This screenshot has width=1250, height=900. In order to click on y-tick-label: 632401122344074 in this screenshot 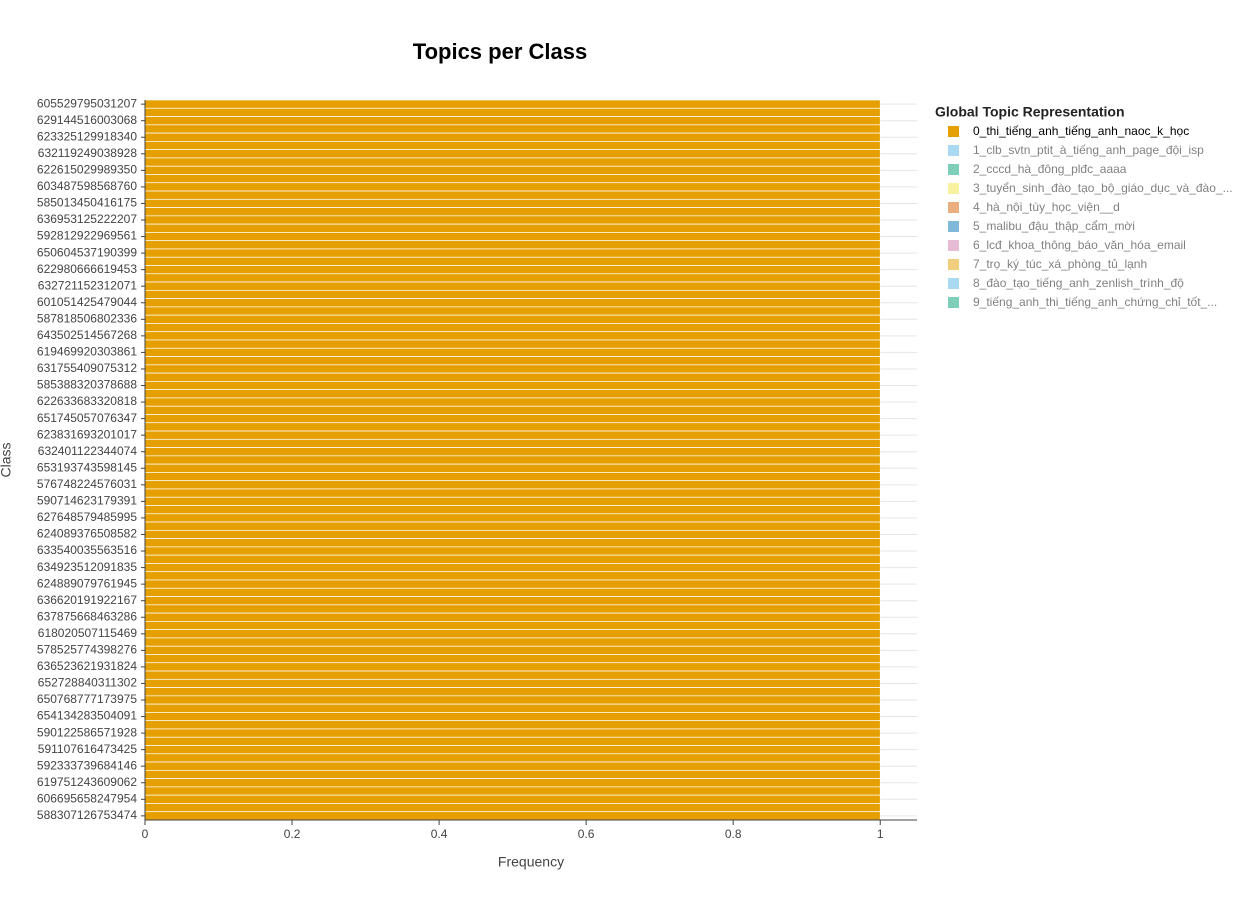, I will do `click(88, 451)`.